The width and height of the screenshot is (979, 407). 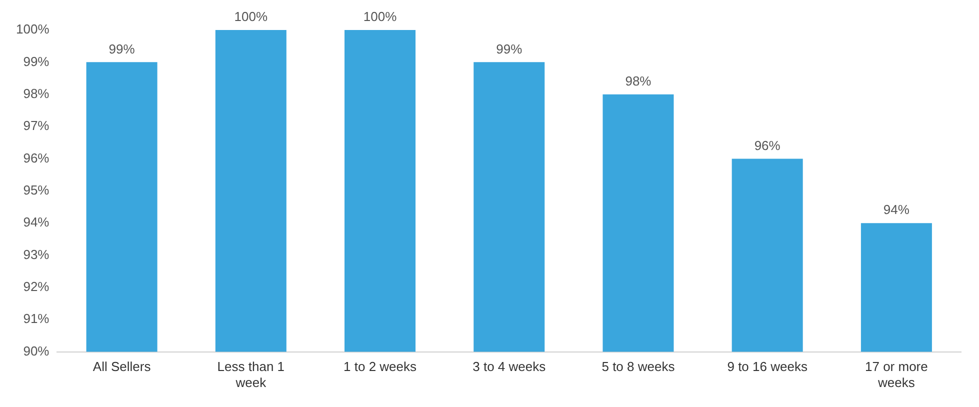 I want to click on y-tick-label: 98%, so click(x=36, y=93).